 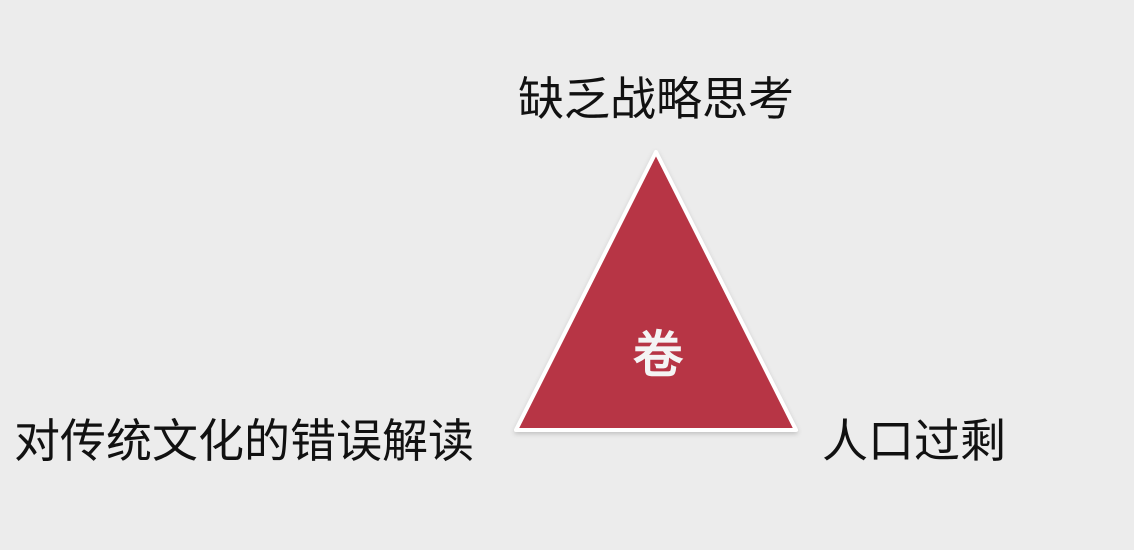 I want to click on top-cause-label: 缺乏战略思考, so click(x=656, y=99).